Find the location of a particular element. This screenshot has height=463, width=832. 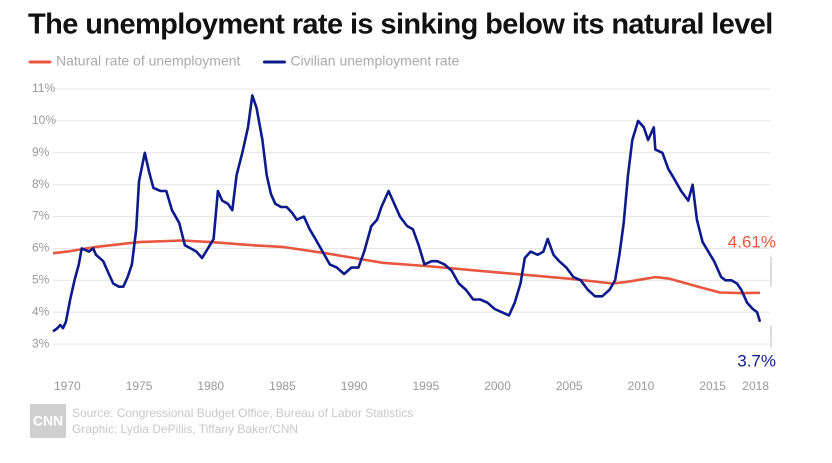

x-tick-label: 1975 is located at coordinates (139, 386).